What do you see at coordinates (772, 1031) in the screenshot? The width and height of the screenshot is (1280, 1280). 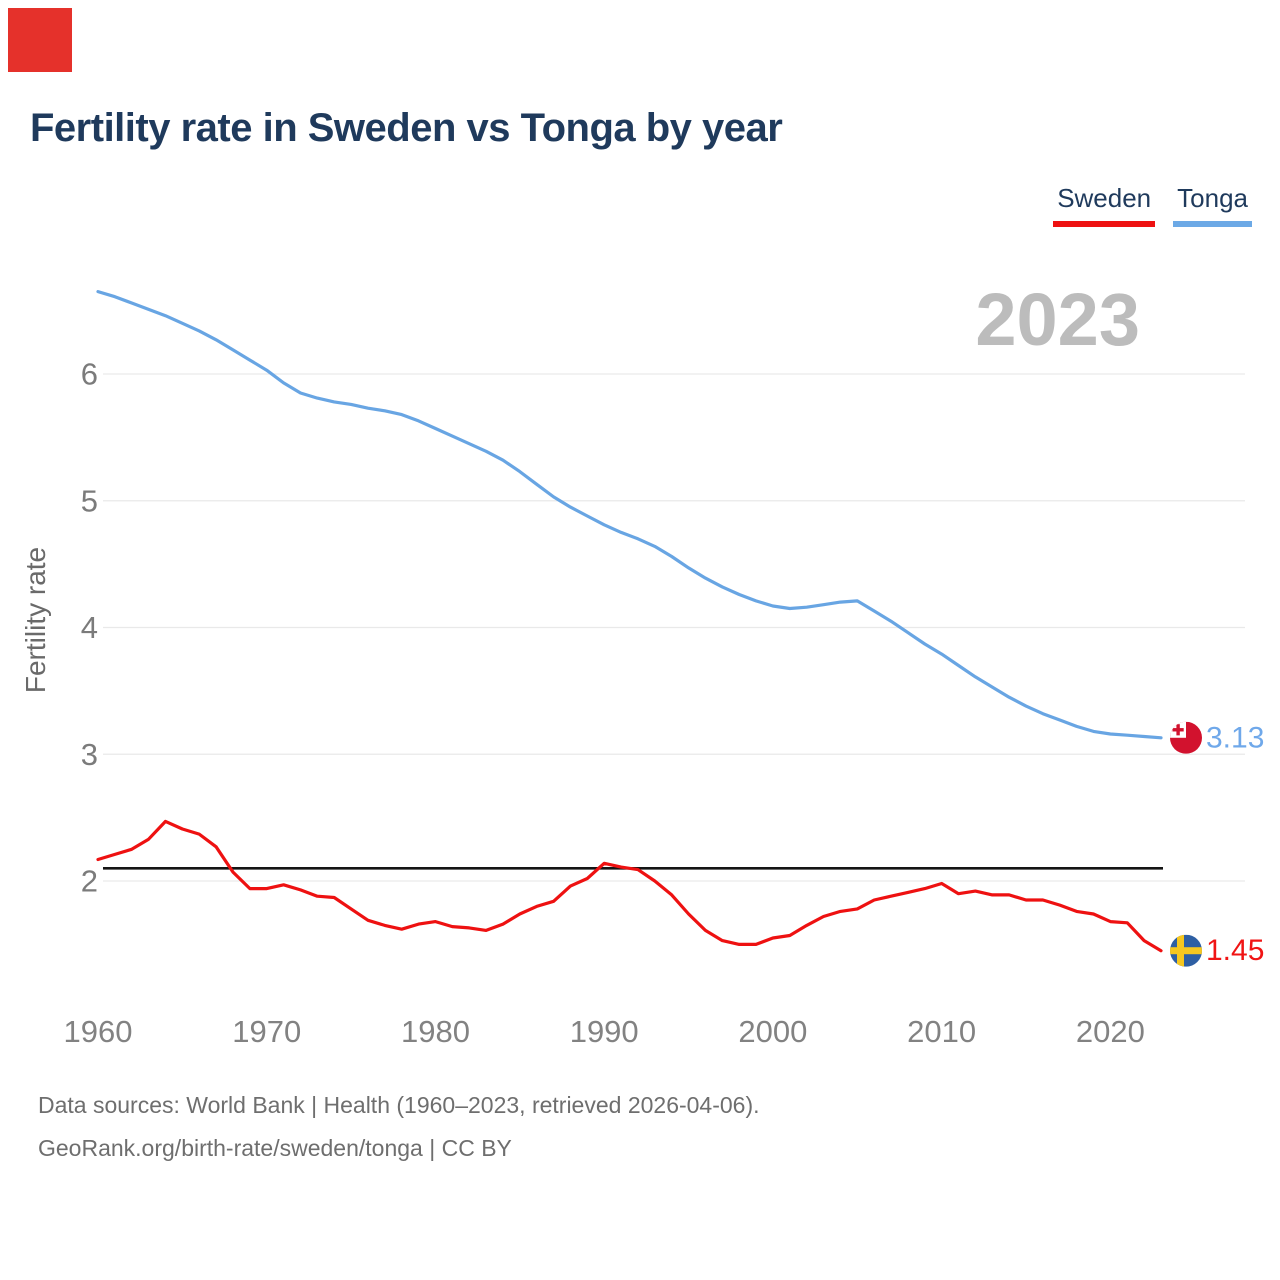 I see `x-tick-label: 2000` at bounding box center [772, 1031].